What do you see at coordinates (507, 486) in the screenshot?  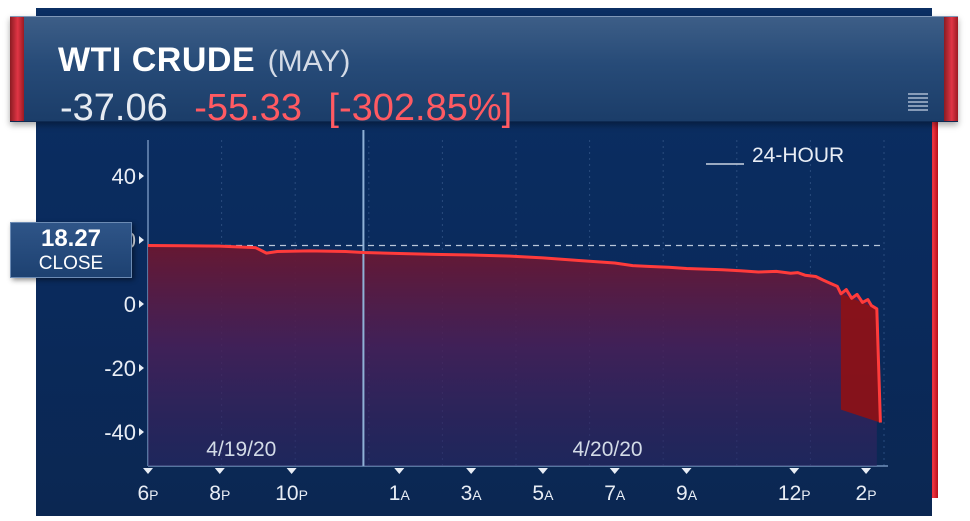 I see `x-axis: 6P 8P 10P 1A 3A 5A 7A 9A 12P 2P` at bounding box center [507, 486].